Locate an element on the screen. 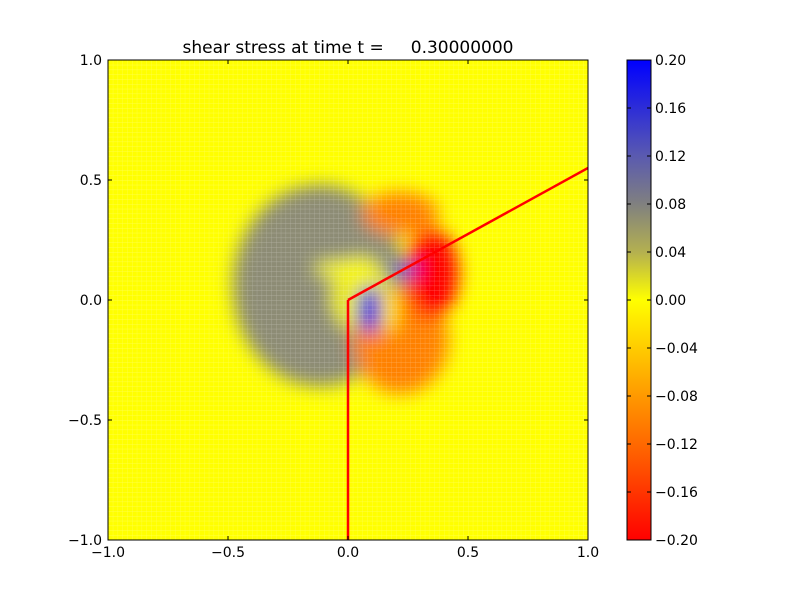 The width and height of the screenshot is (800, 604). x-tick-label: −0.5 is located at coordinates (228, 553).